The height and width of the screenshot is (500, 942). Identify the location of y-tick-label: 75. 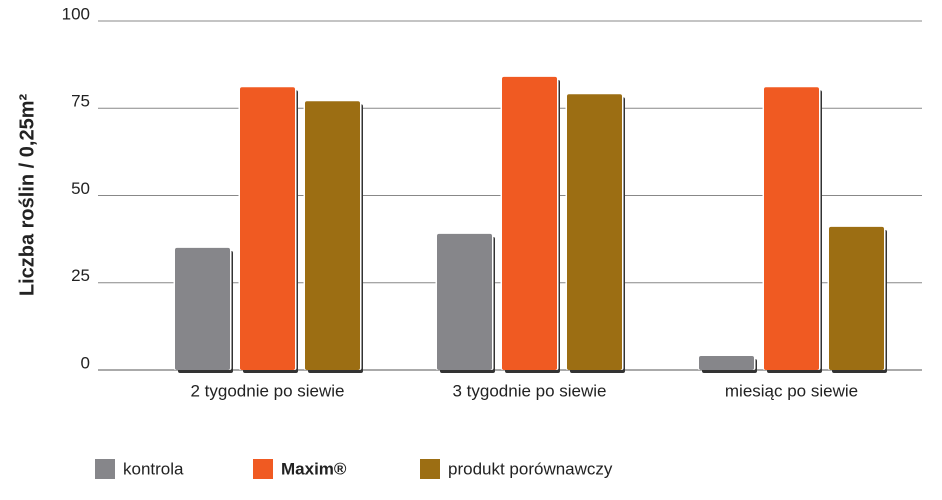
(80, 101).